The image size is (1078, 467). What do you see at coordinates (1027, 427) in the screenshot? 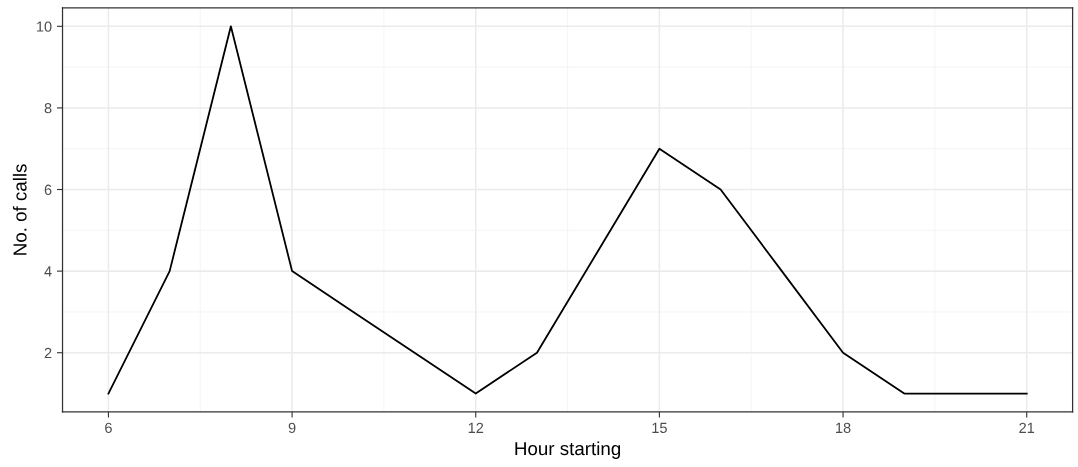
I see `x-tick-label: 21` at bounding box center [1027, 427].